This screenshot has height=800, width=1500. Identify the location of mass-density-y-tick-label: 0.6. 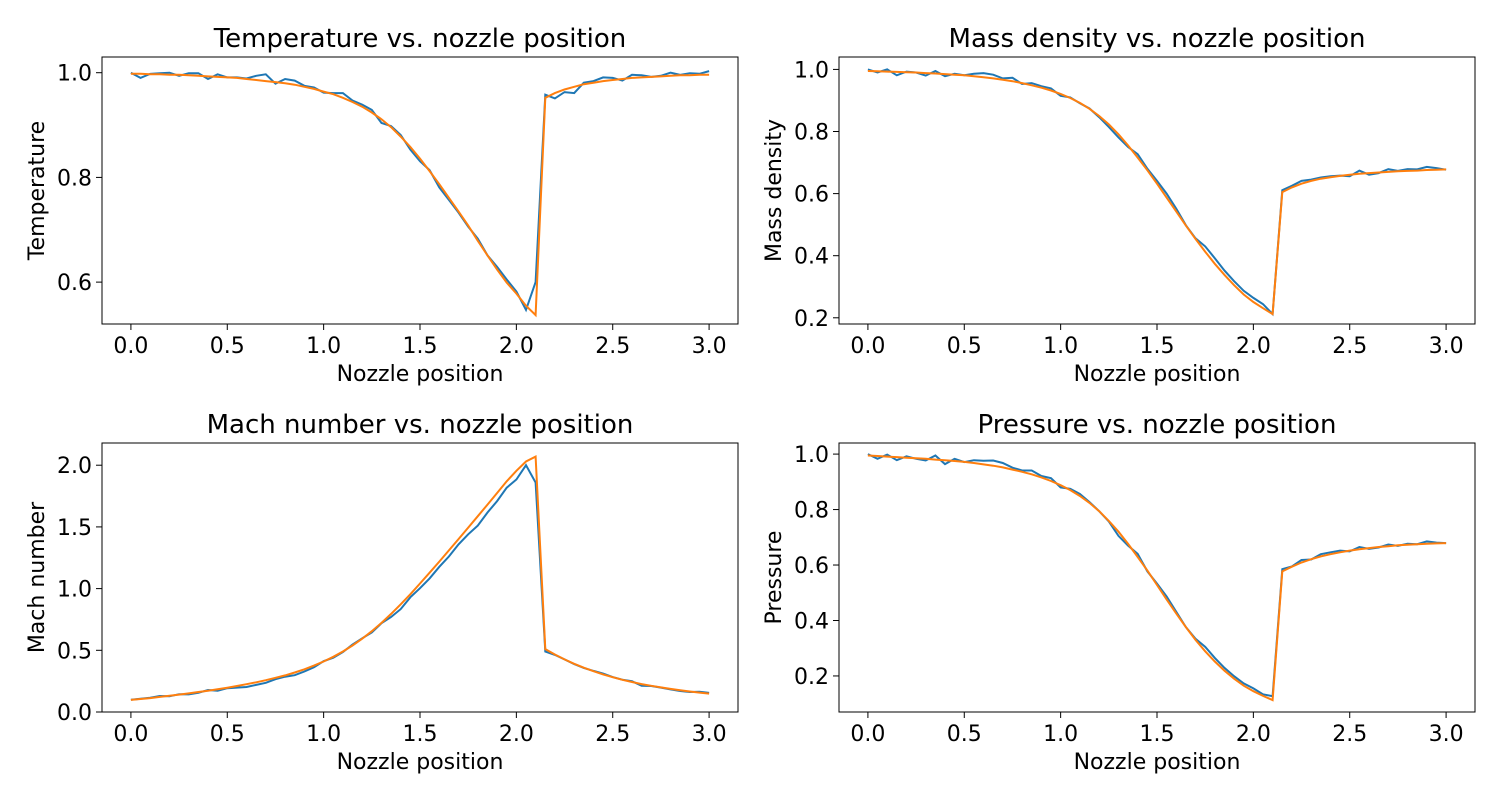
(811, 195).